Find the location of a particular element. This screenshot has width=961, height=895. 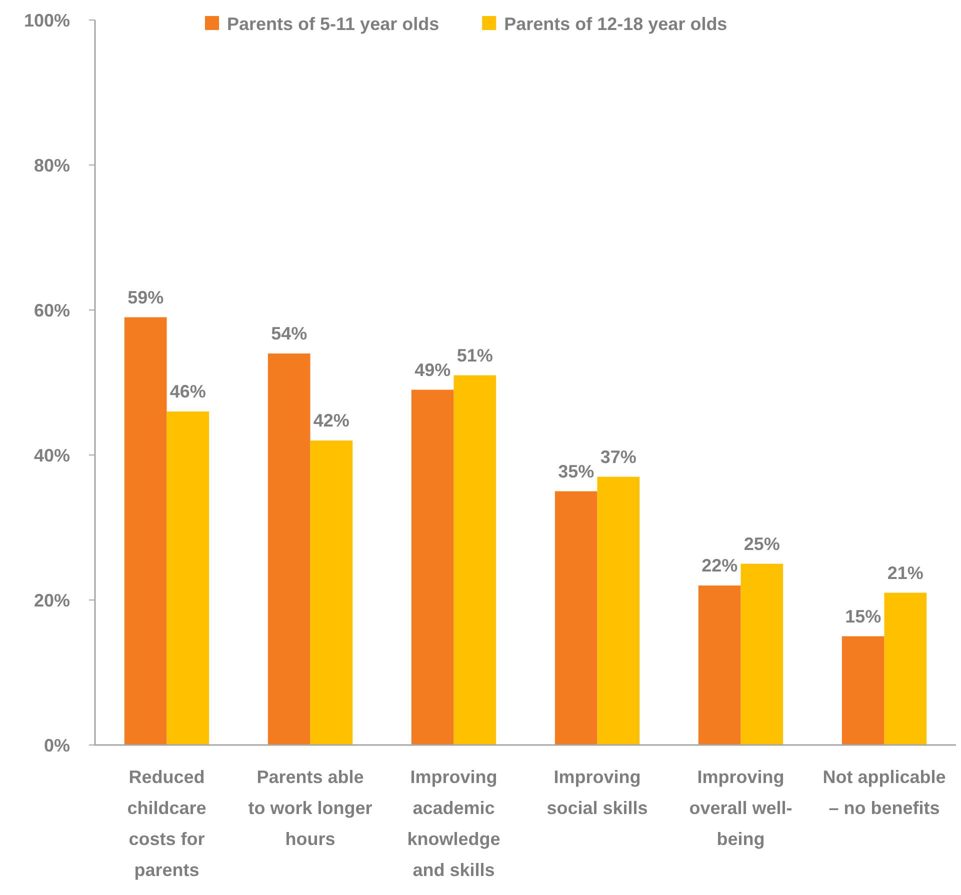

data-label: 59% is located at coordinates (146, 297).